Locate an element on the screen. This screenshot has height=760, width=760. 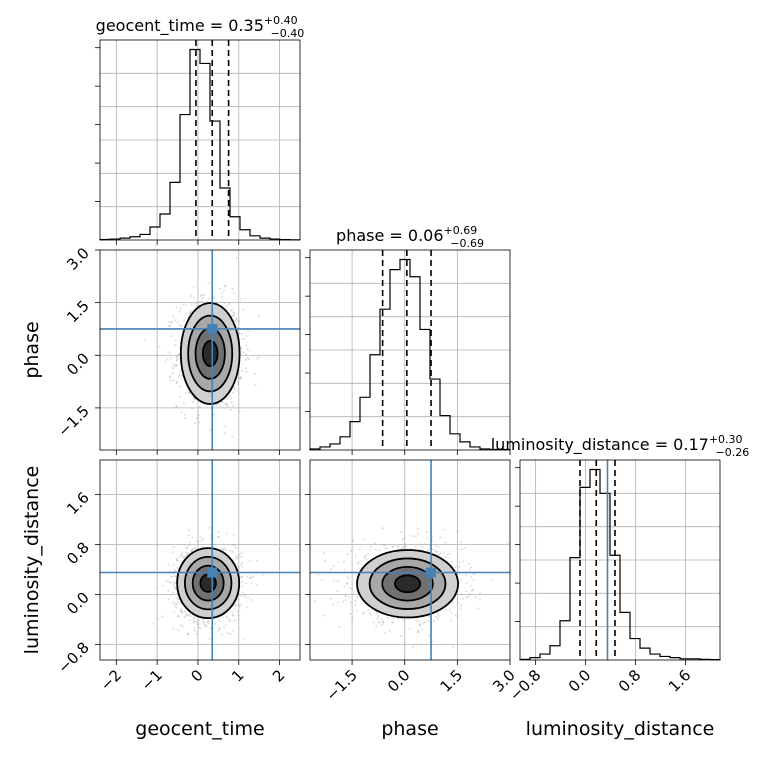
x-tick-label: −1 is located at coordinates (152, 680).